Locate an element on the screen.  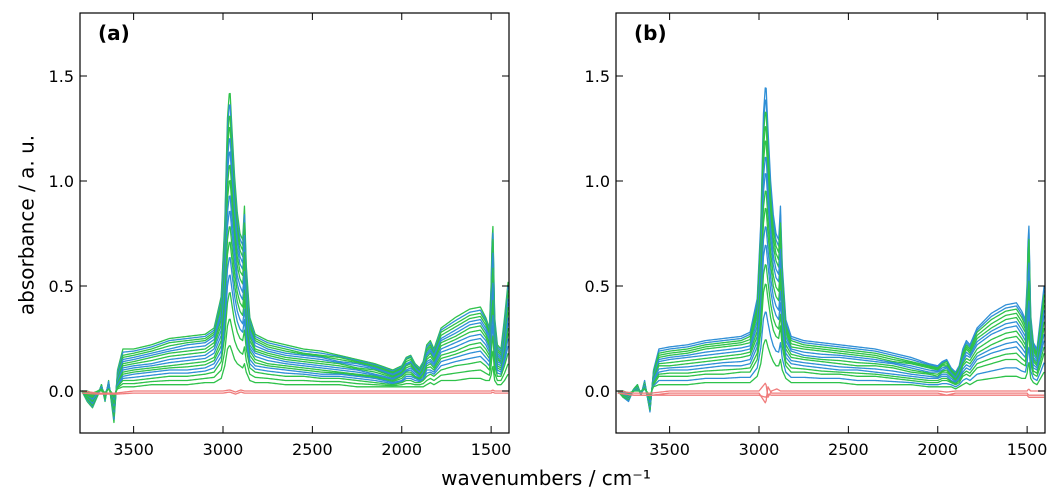
y-axis-label: absorbance / a. u. is located at coordinates (27, 225).